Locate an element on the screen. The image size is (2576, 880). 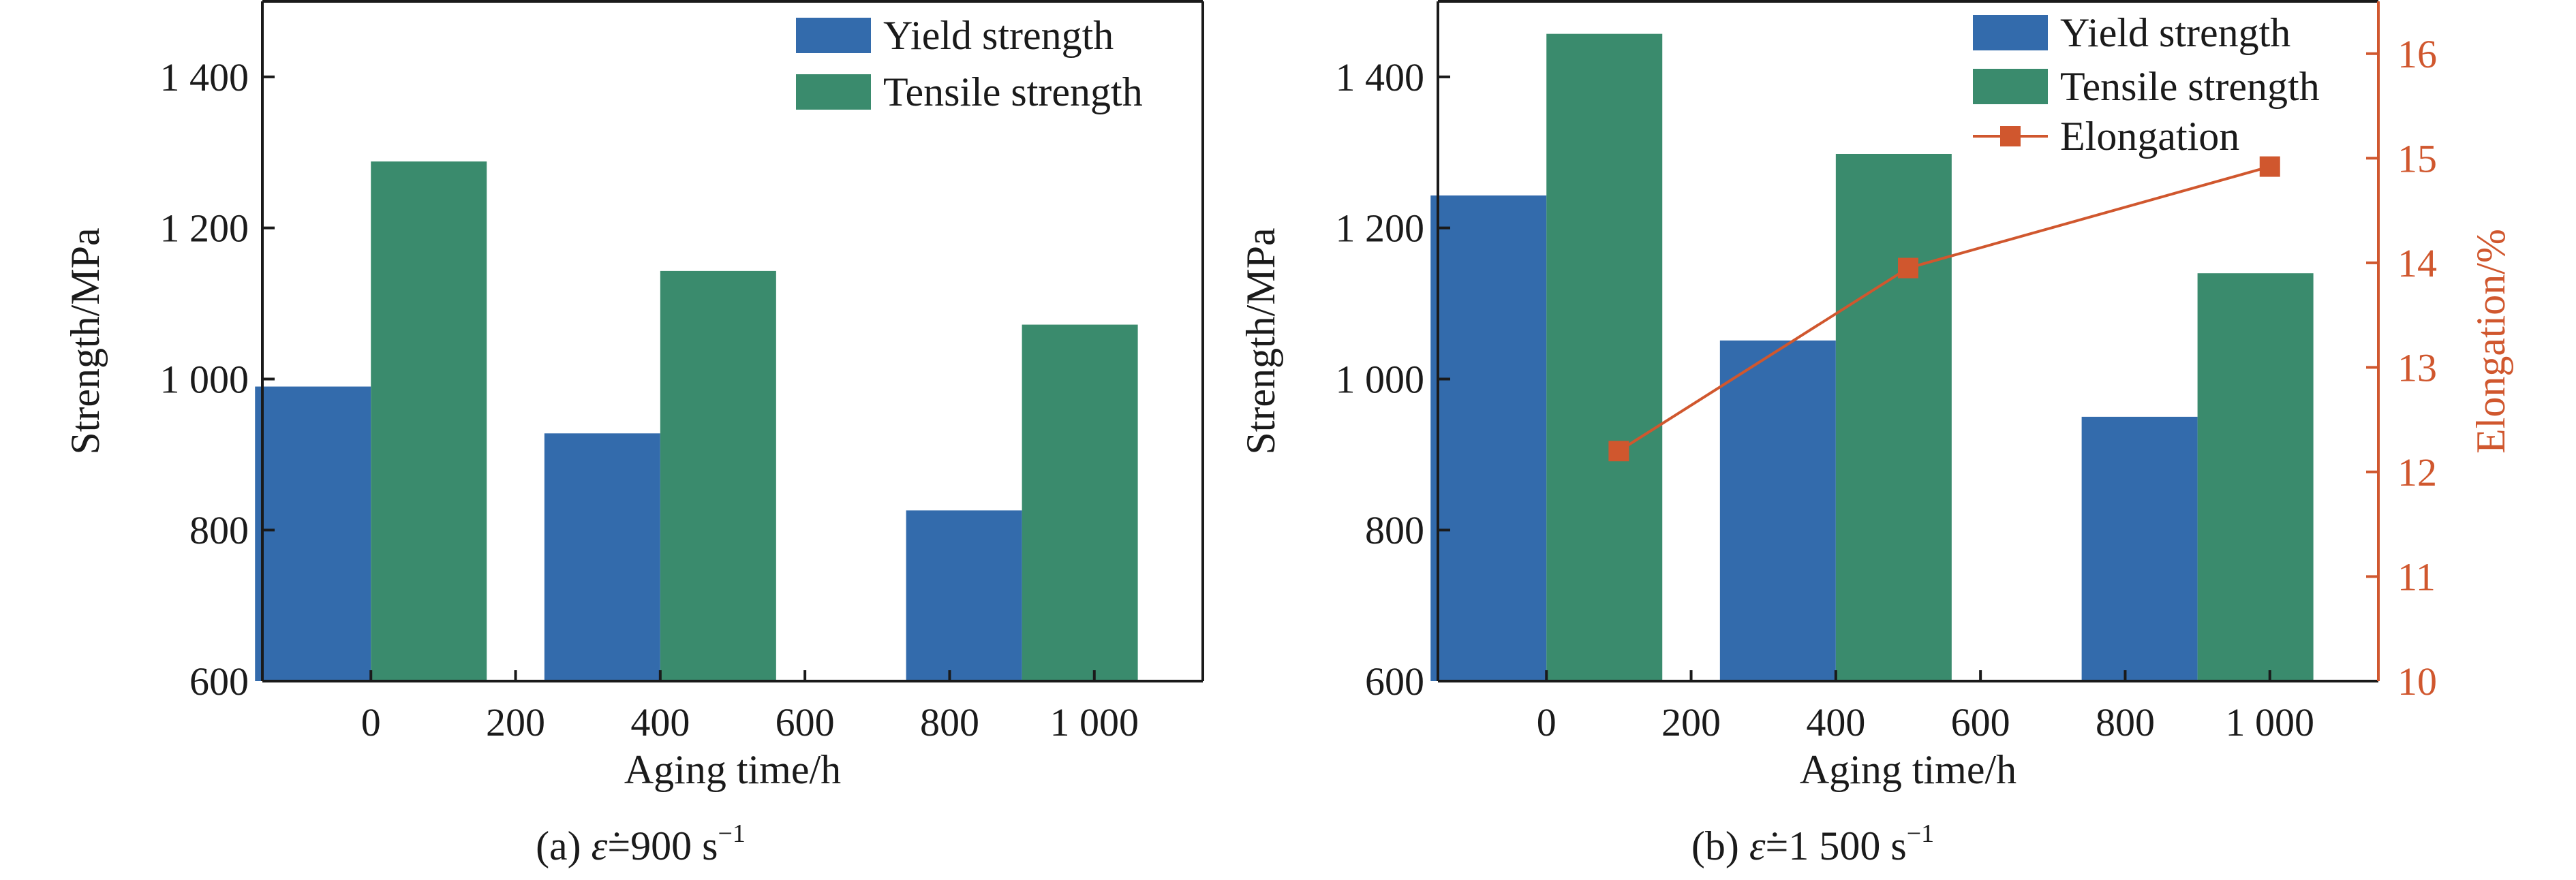
y2-axis-title: Elongation/% is located at coordinates (2490, 341).